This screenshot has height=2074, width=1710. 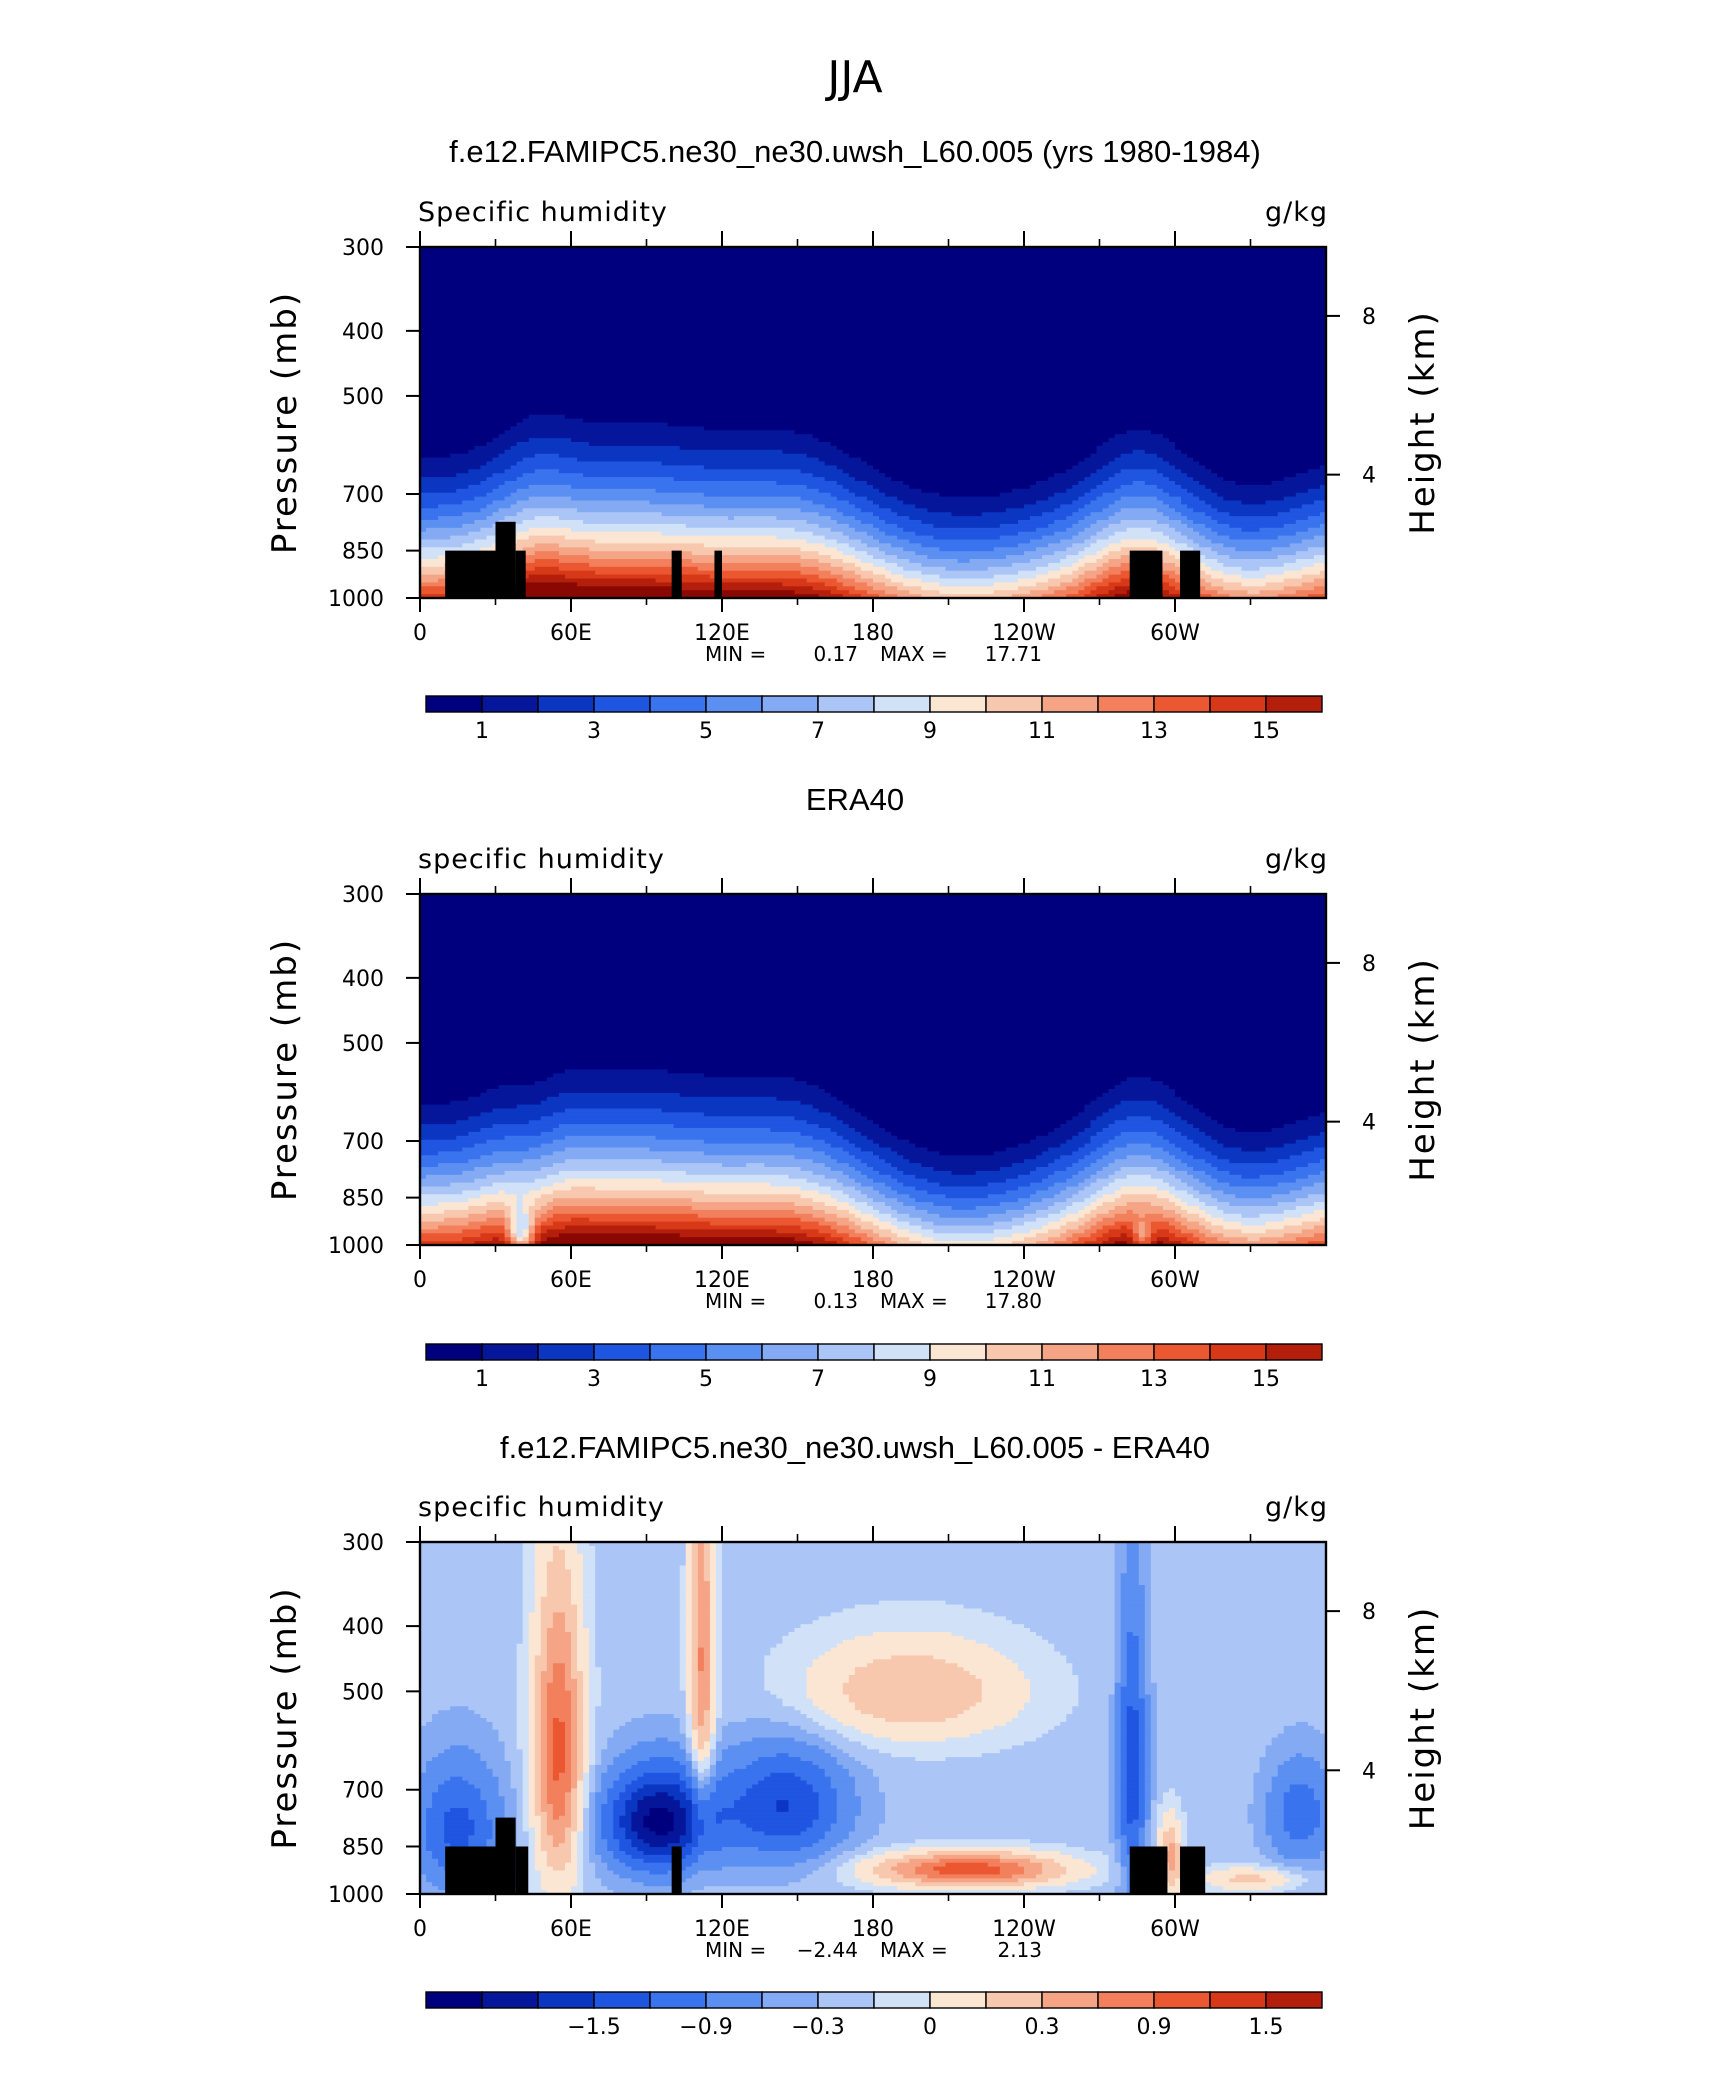 What do you see at coordinates (1175, 633) in the screenshot?
I see `x-tick-label: 60W` at bounding box center [1175, 633].